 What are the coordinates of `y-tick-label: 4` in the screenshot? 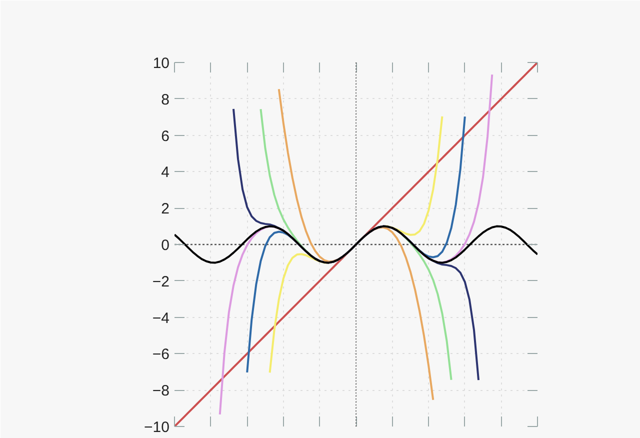 It's located at (165, 173).